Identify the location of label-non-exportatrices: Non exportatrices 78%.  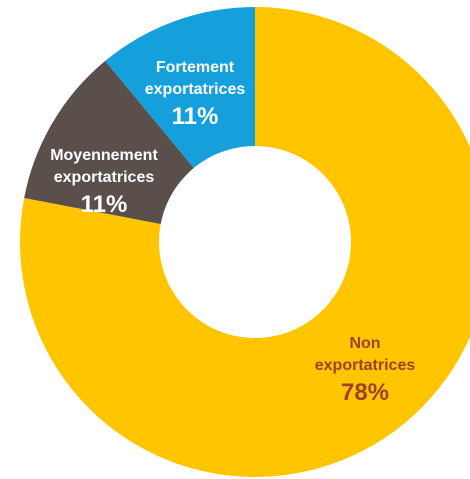
(365, 370).